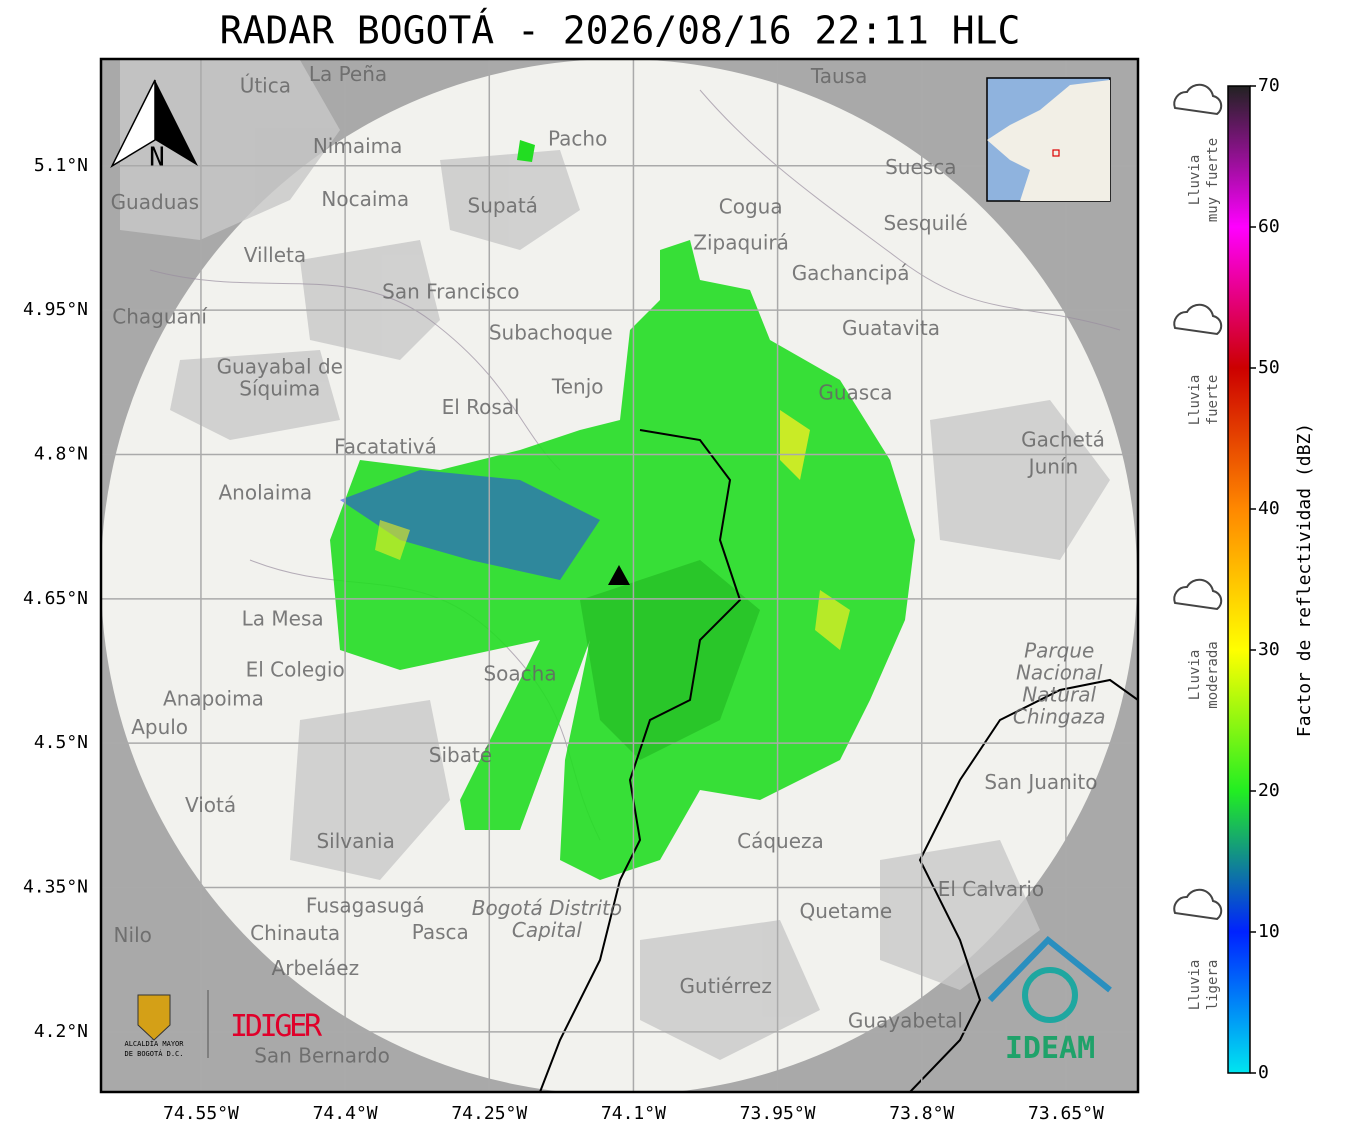  Describe the element at coordinates (1269, 649) in the screenshot. I see `colorbar-tick-label: 30` at that location.